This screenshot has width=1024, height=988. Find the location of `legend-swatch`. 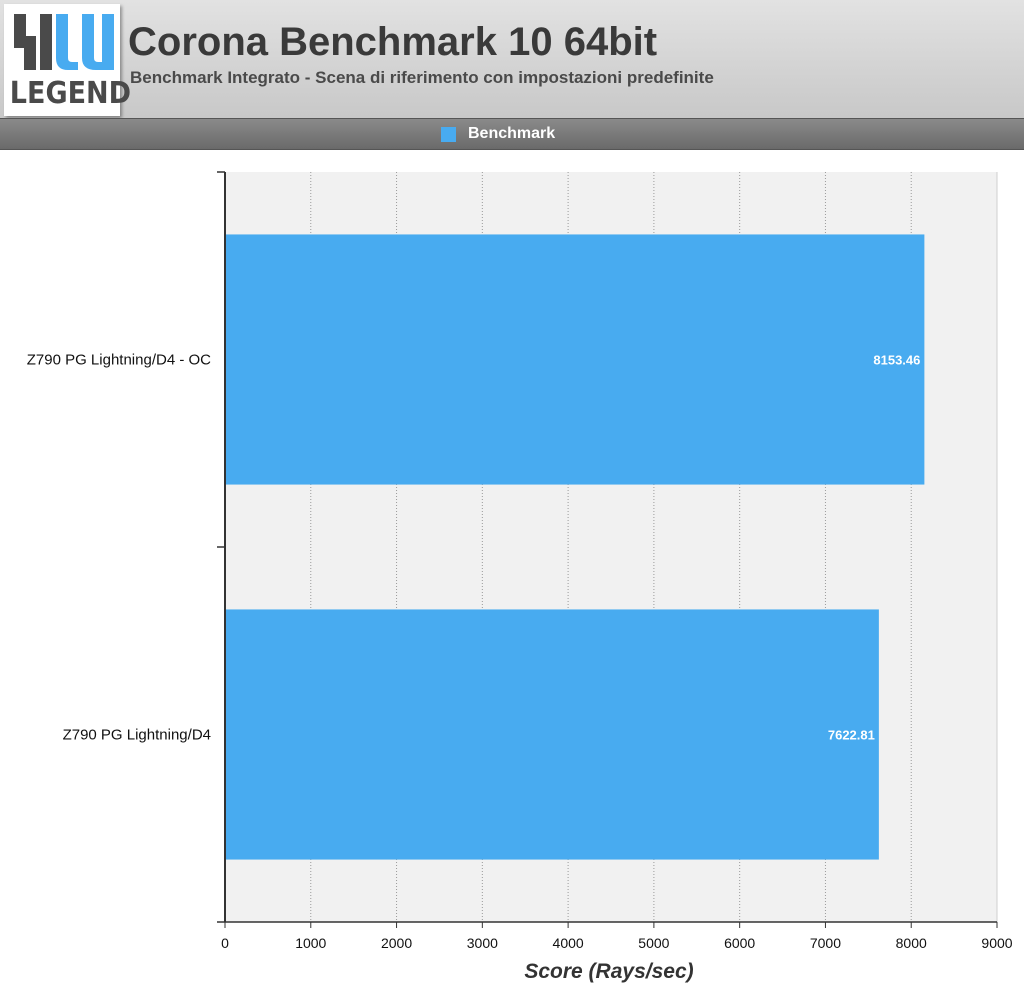

legend-swatch is located at coordinates (448, 134).